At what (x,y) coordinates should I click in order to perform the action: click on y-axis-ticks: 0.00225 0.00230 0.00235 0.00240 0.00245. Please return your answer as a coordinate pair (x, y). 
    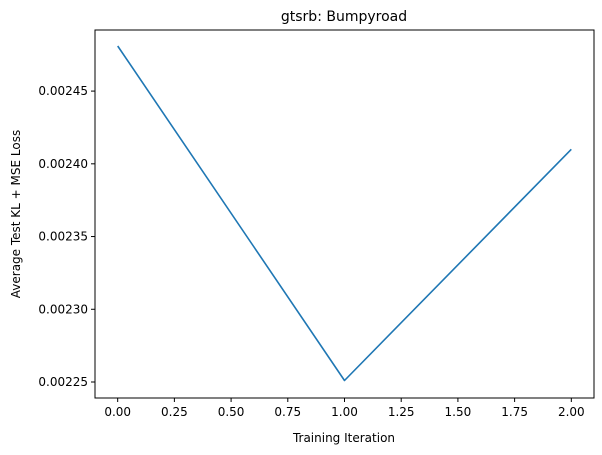
    Looking at the image, I should click on (66, 236).